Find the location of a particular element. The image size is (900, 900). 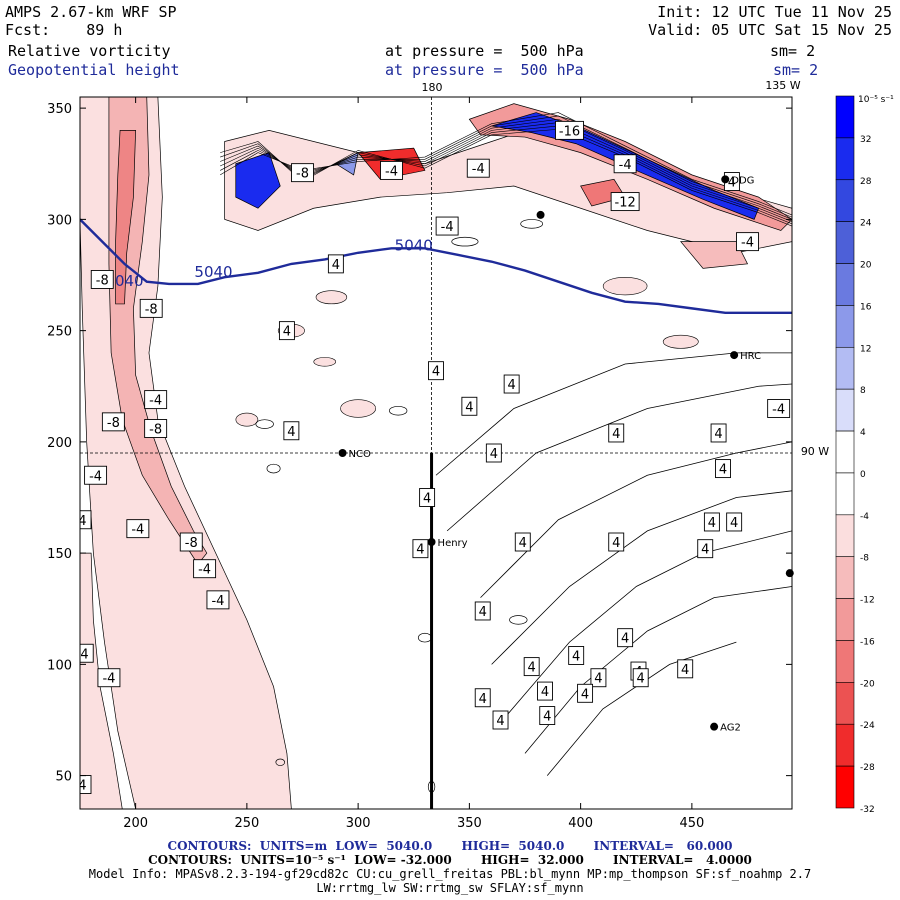

station-label-0: HRC is located at coordinates (750, 356).